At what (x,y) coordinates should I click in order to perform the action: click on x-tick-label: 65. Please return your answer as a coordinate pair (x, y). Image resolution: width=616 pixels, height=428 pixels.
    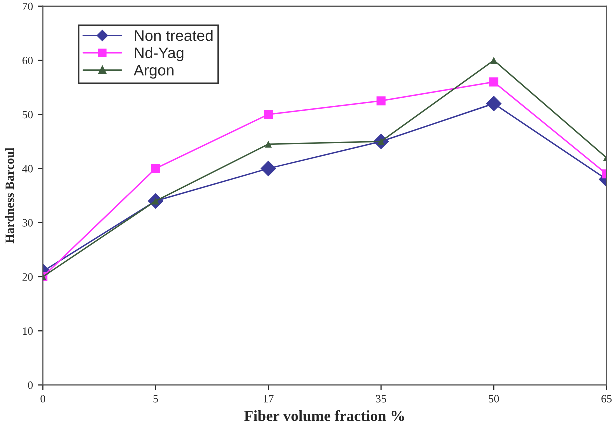
    Looking at the image, I should click on (607, 399).